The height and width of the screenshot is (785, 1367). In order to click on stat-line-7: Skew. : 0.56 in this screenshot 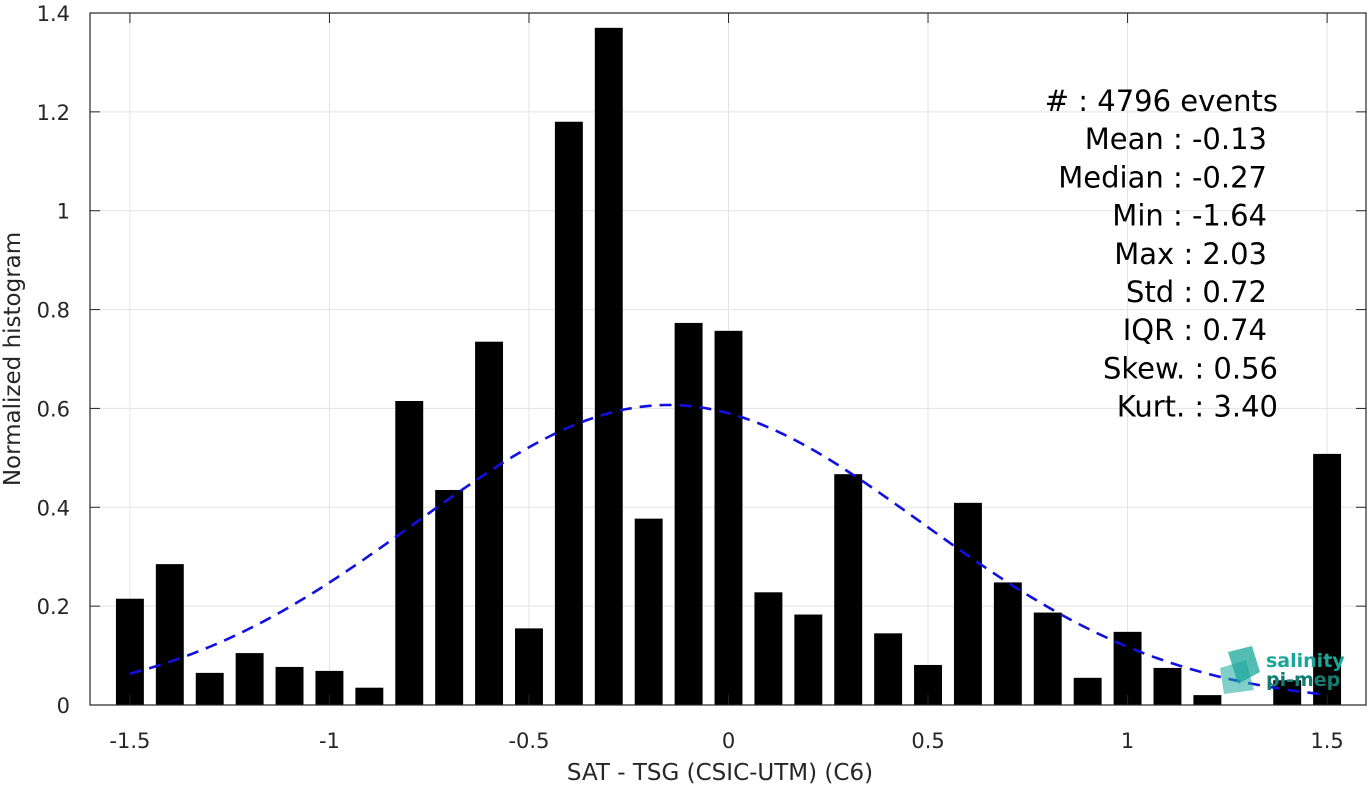, I will do `click(1190, 368)`.